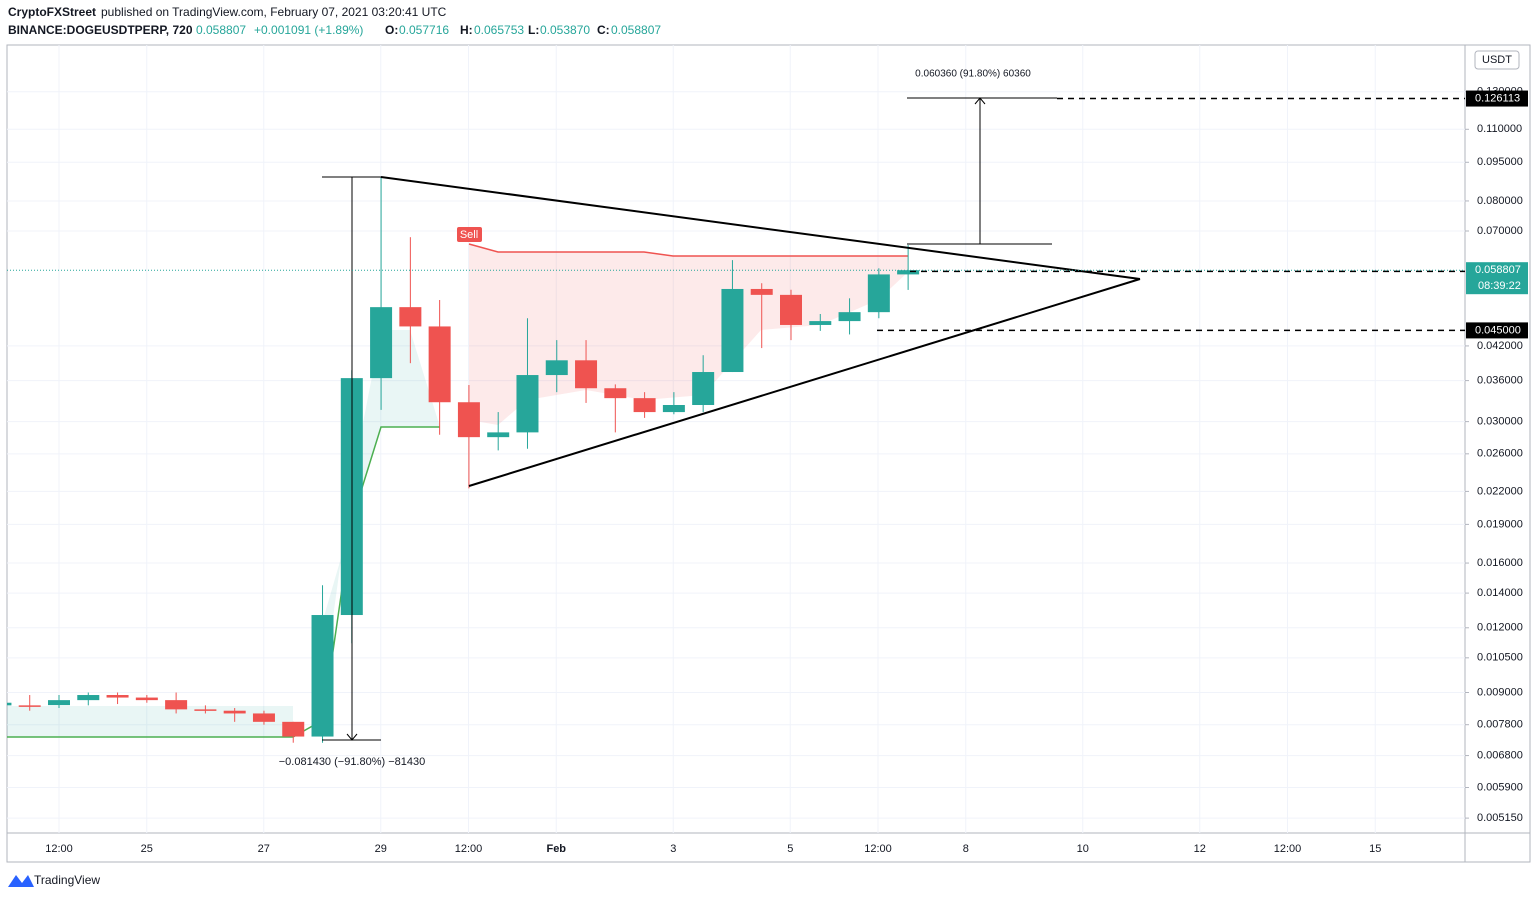  I want to click on indicator-line-up, so click(223, 582).